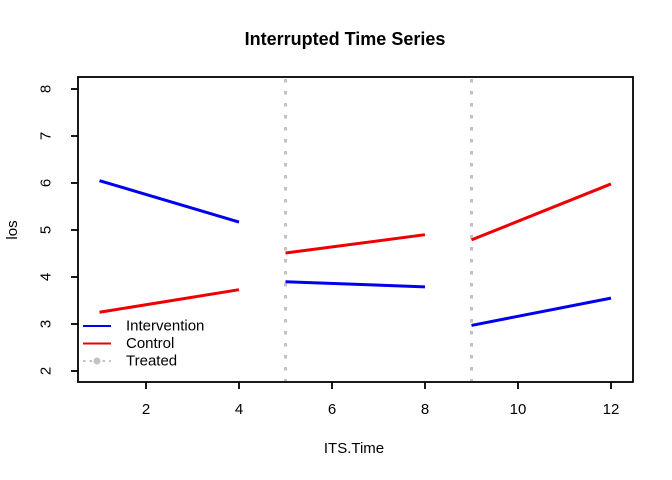 Image resolution: width=672 pixels, height=480 pixels. I want to click on legend-label: Control, so click(150, 343).